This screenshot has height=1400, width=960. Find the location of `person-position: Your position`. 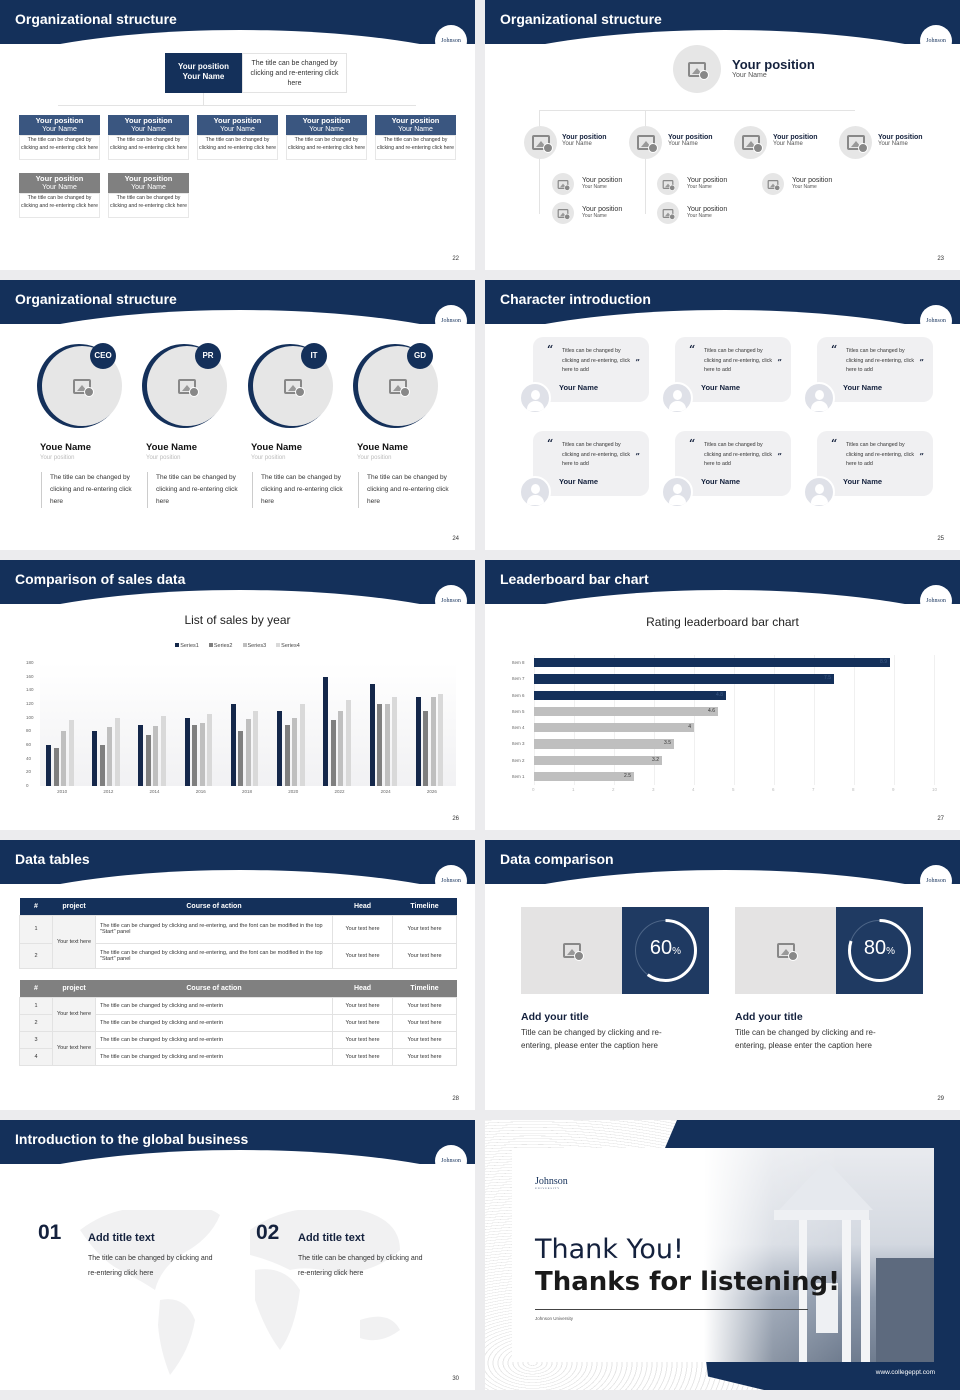

person-position: Your position is located at coordinates (163, 458).